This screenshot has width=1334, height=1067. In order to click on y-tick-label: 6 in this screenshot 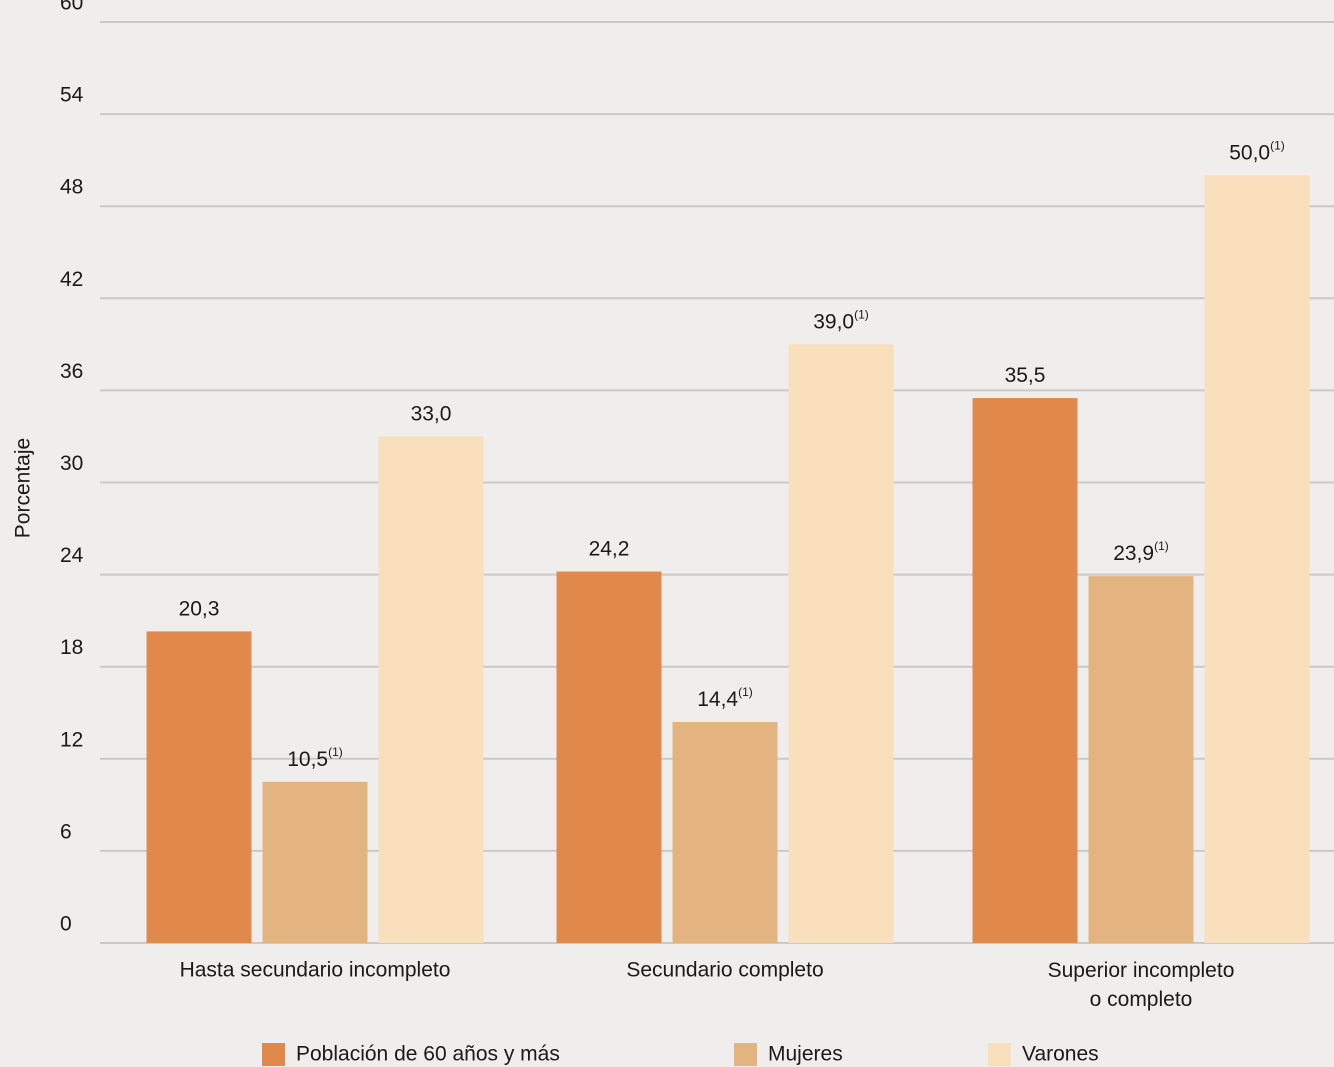, I will do `click(66, 831)`.